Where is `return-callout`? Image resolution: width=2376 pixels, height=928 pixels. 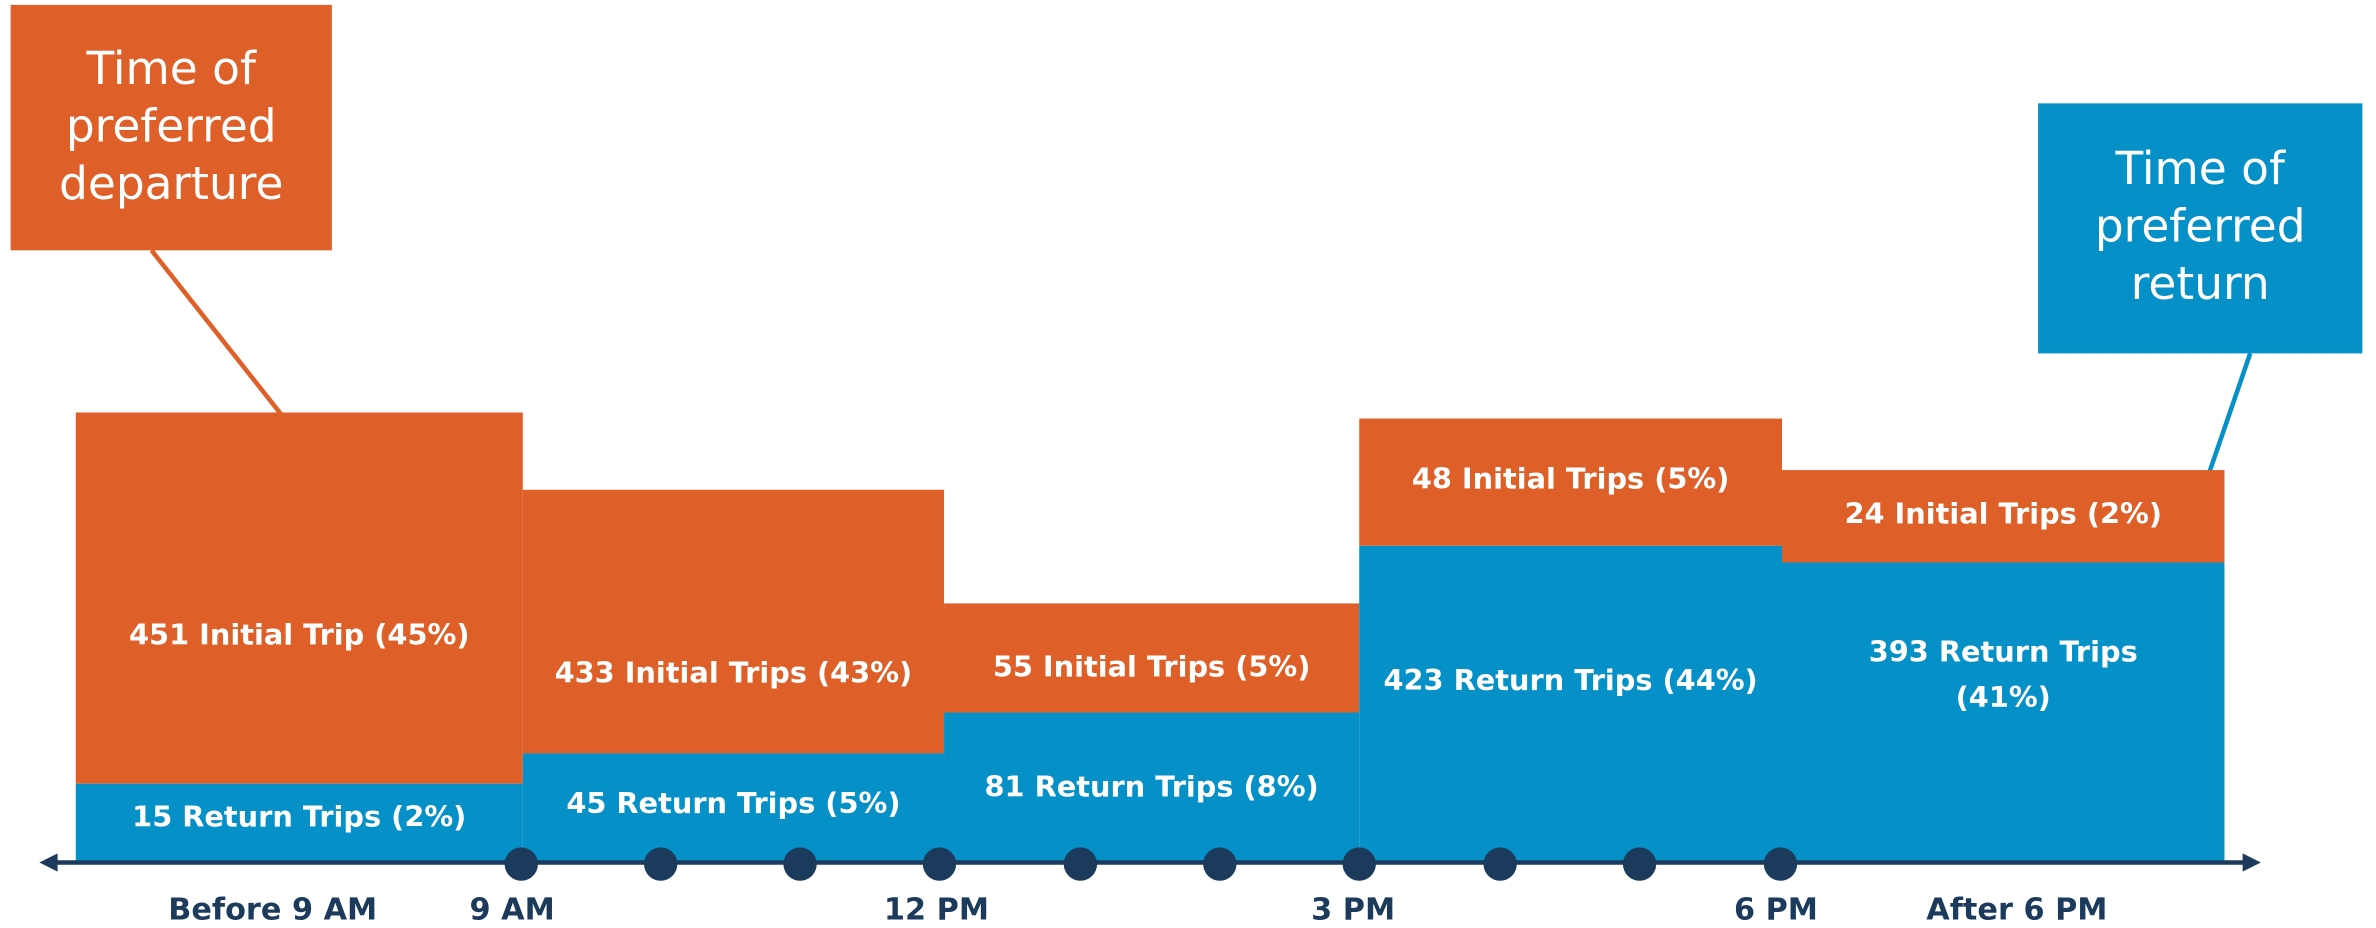
return-callout is located at coordinates (2200, 228).